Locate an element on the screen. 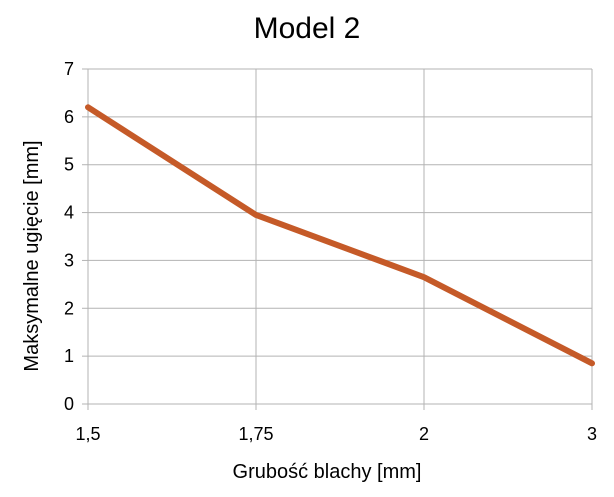 The width and height of the screenshot is (614, 497). y-tick-label: 2 is located at coordinates (69, 308).